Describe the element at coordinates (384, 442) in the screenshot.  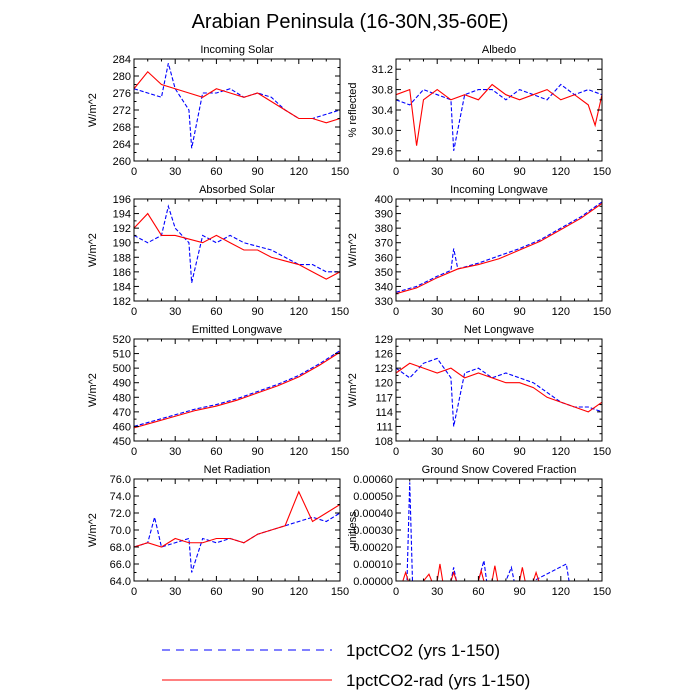
I see `y-tick-label: 108` at that location.